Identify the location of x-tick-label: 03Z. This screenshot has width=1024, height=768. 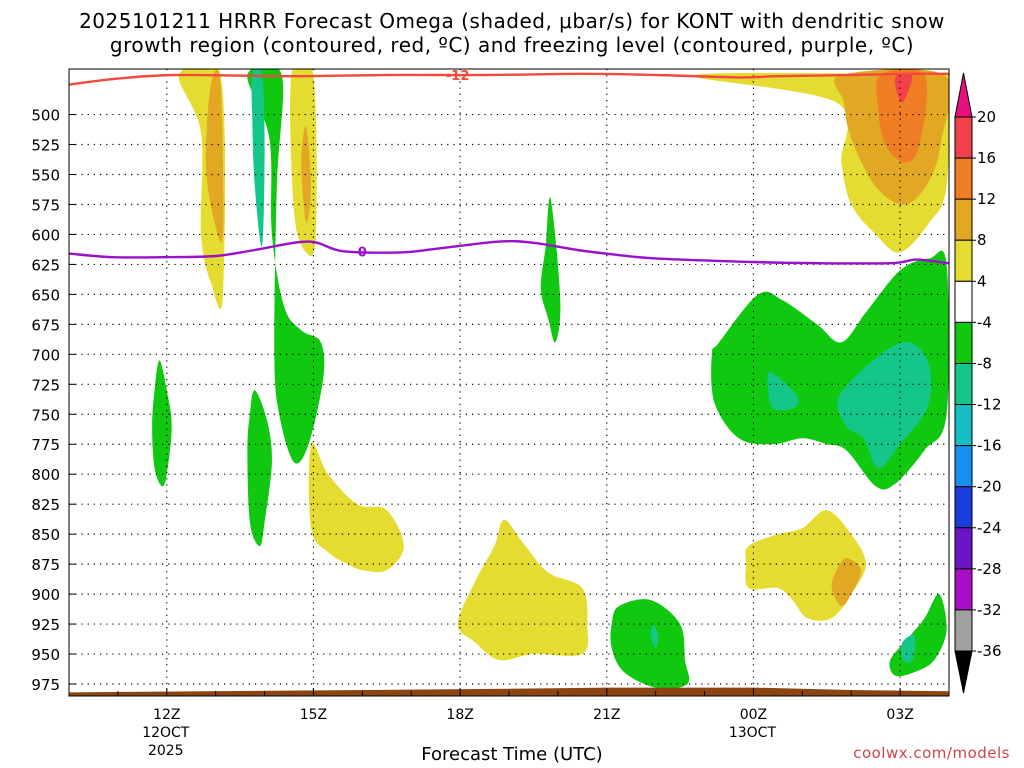
(899, 715).